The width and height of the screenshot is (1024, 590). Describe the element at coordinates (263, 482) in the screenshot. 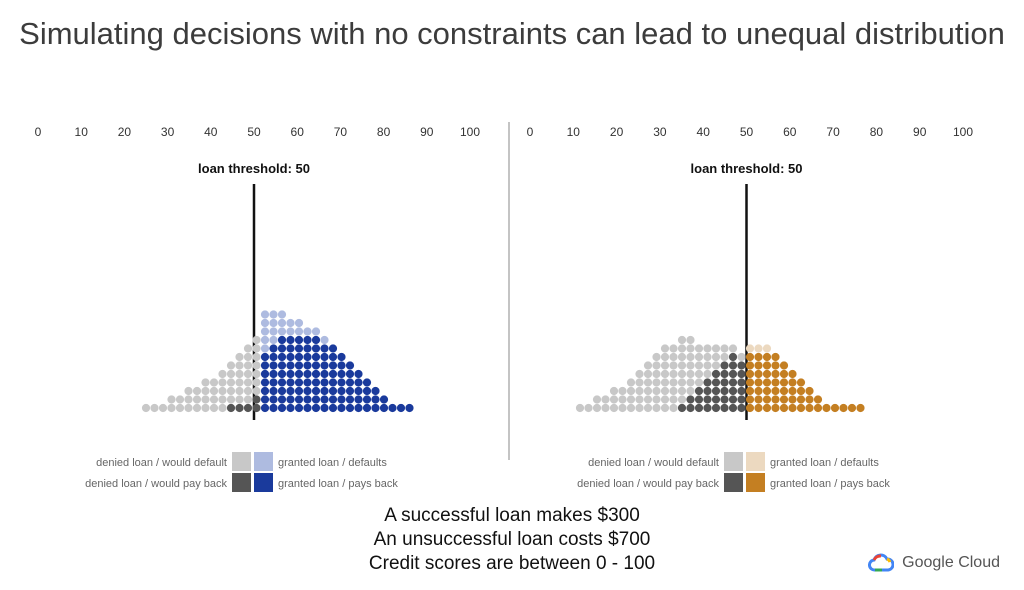

I see `legend-swatch-granted-payback` at that location.